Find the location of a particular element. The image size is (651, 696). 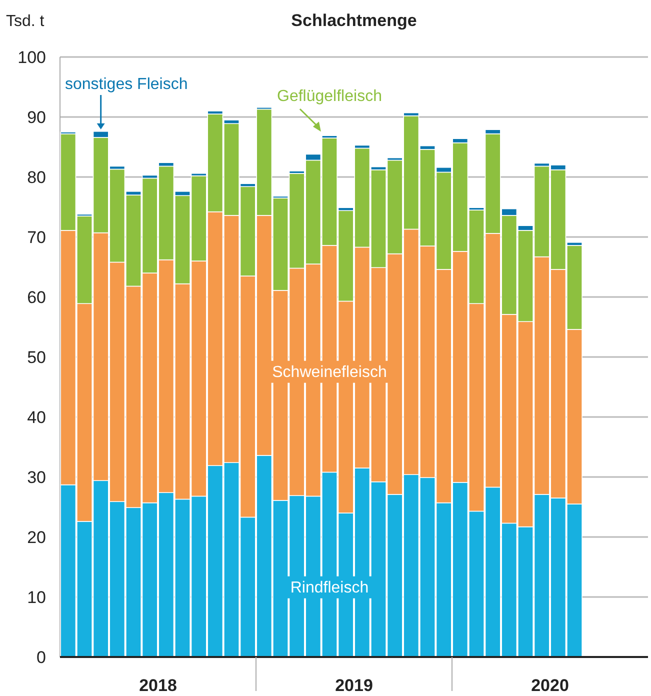

y-tick-label: 60 is located at coordinates (36, 297).